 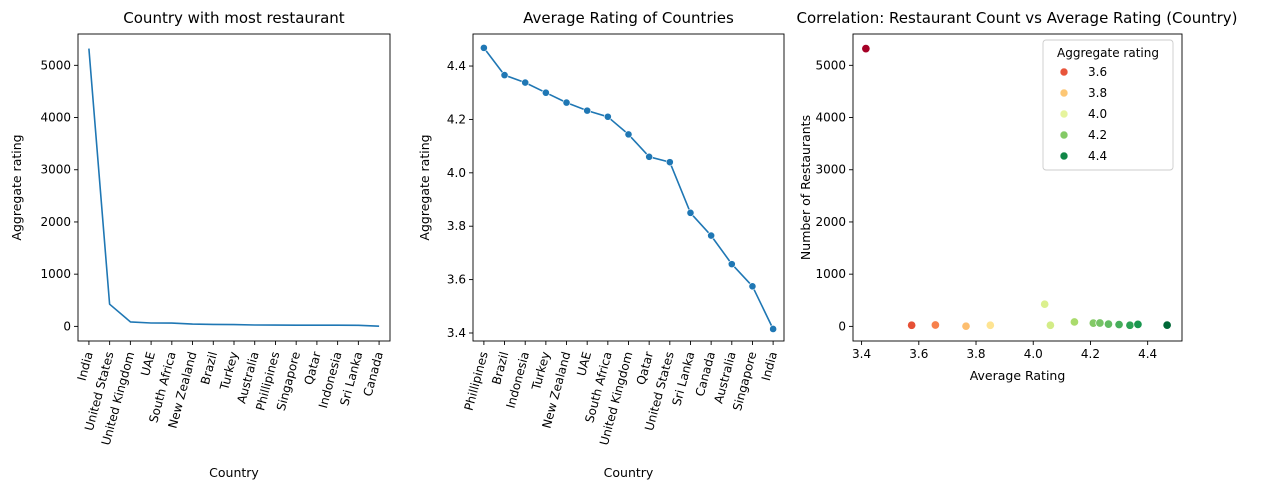 What do you see at coordinates (234, 18) in the screenshot?
I see `chart-title: Country with most restaurant` at bounding box center [234, 18].